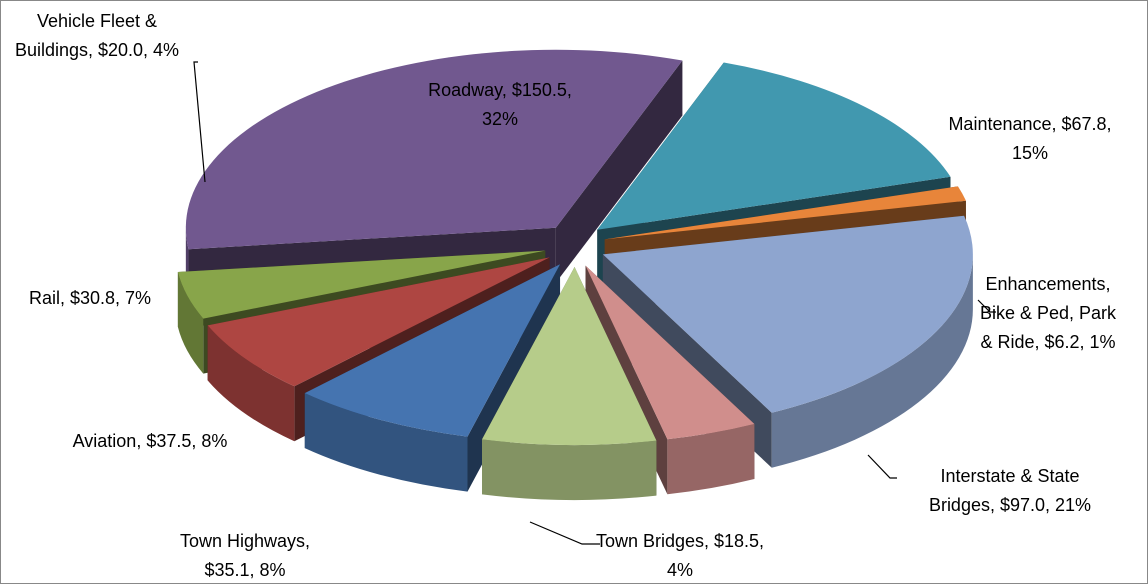  What do you see at coordinates (619, 171) in the screenshot?
I see `slice-wall` at bounding box center [619, 171].